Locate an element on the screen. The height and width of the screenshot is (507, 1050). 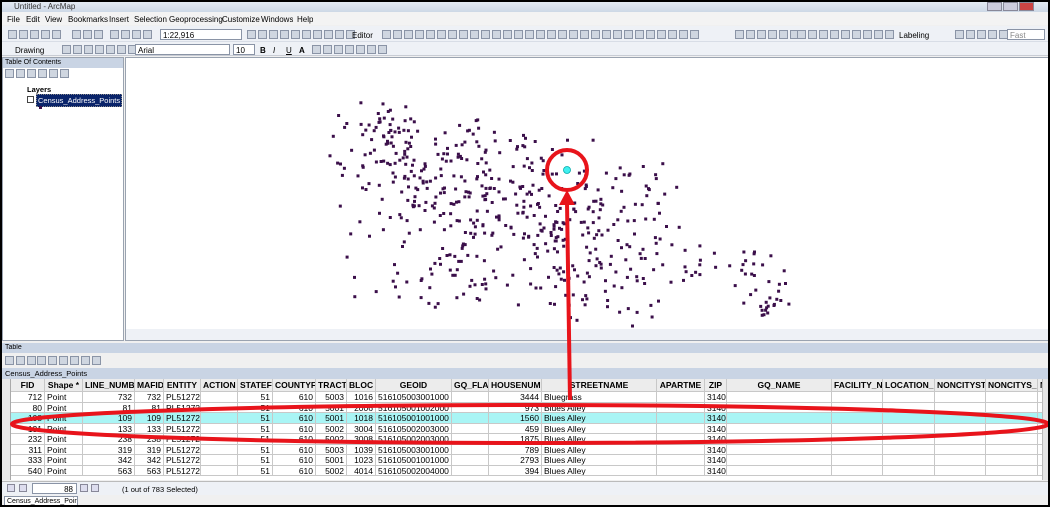
table-cell: 4014 is located at coordinates (361, 470).